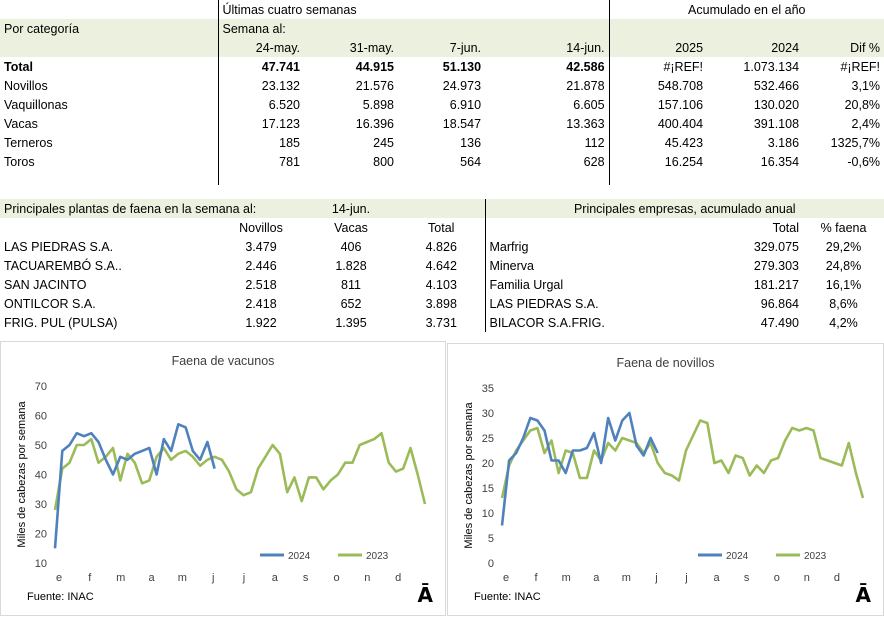 The width and height of the screenshot is (884, 617). Describe the element at coordinates (441, 227) in the screenshot. I see `plants-col: Total` at that location.